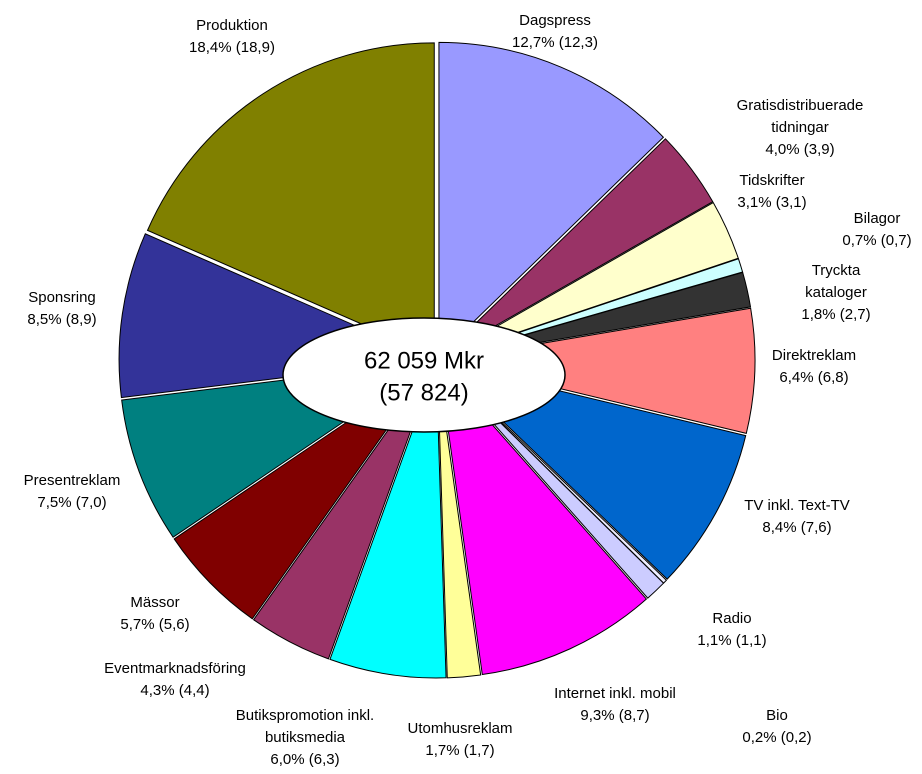 The image size is (922, 774). Describe the element at coordinates (615, 715) in the screenshot. I see `value-label: 9,3% (8,7)` at that location.